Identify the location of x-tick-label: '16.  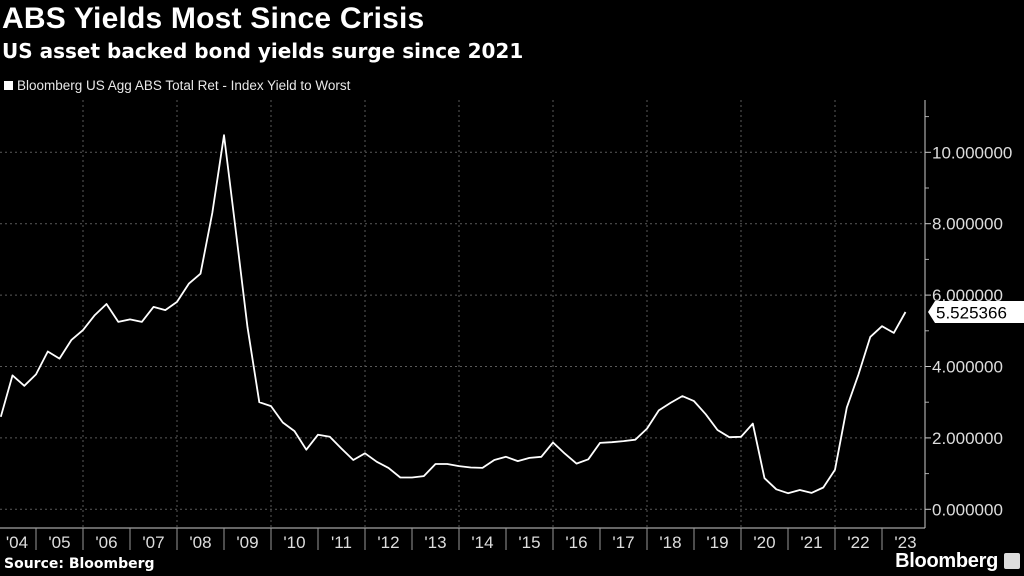
(576, 542).